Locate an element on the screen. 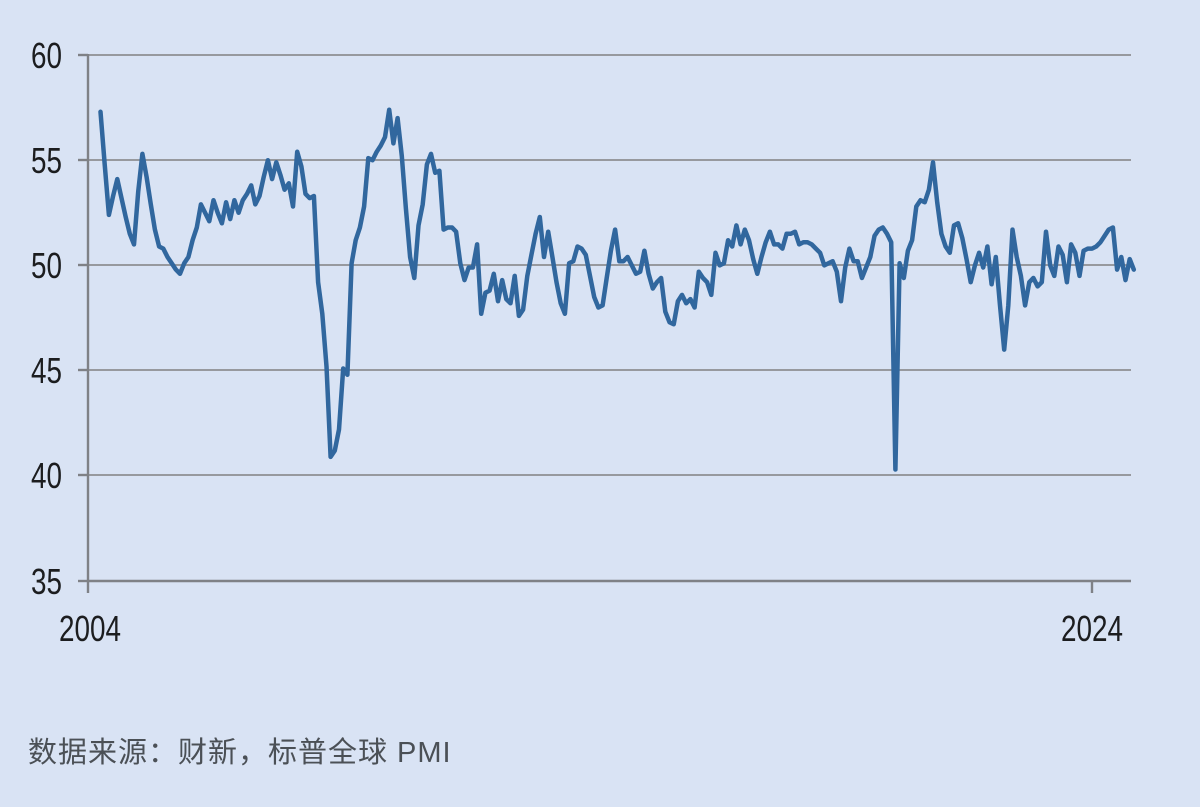 The width and height of the screenshot is (1200, 807). y-tick-label-40: 40 is located at coordinates (46, 475).